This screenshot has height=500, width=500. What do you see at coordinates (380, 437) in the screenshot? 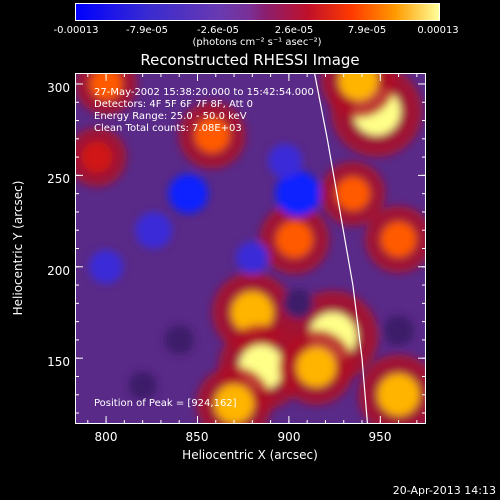
I see `x-tick-label: 950` at bounding box center [380, 437].